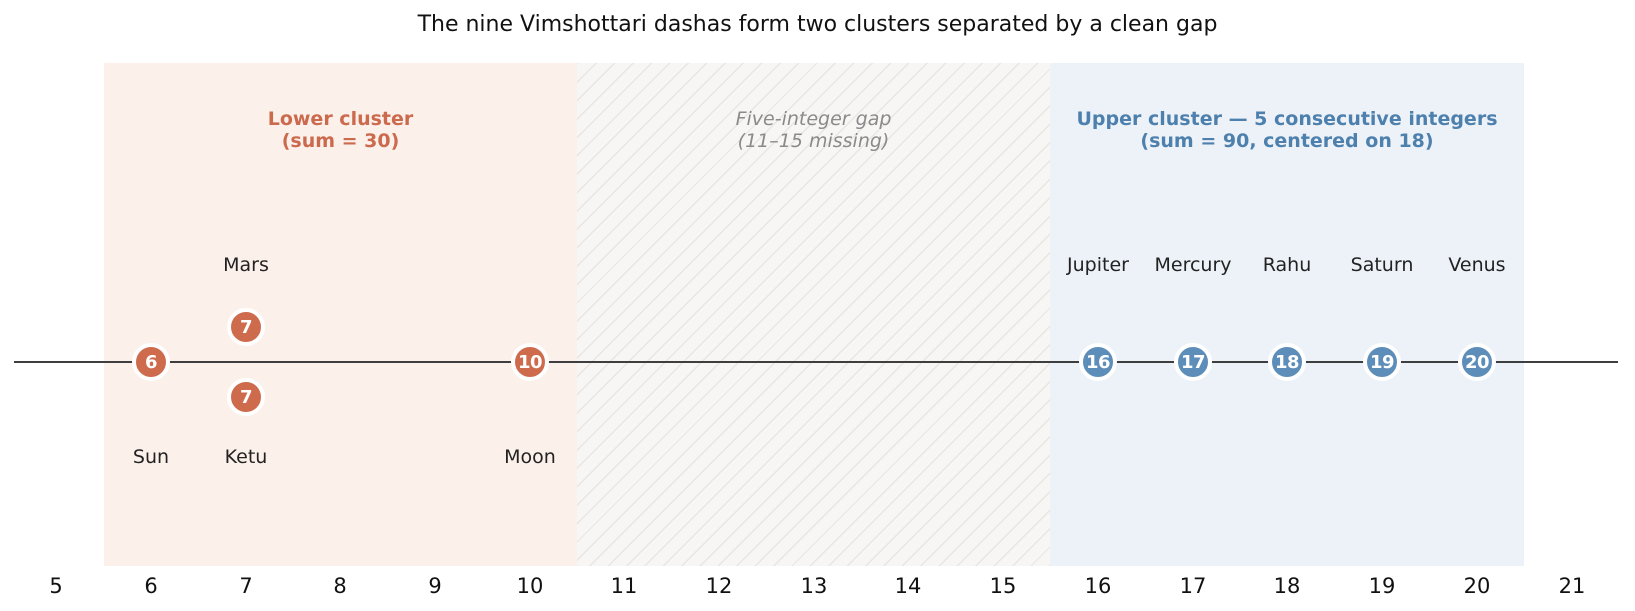  Describe the element at coordinates (1287, 119) in the screenshot. I see `annotation-line: Upper cluster — 5 consecutive integers` at that location.